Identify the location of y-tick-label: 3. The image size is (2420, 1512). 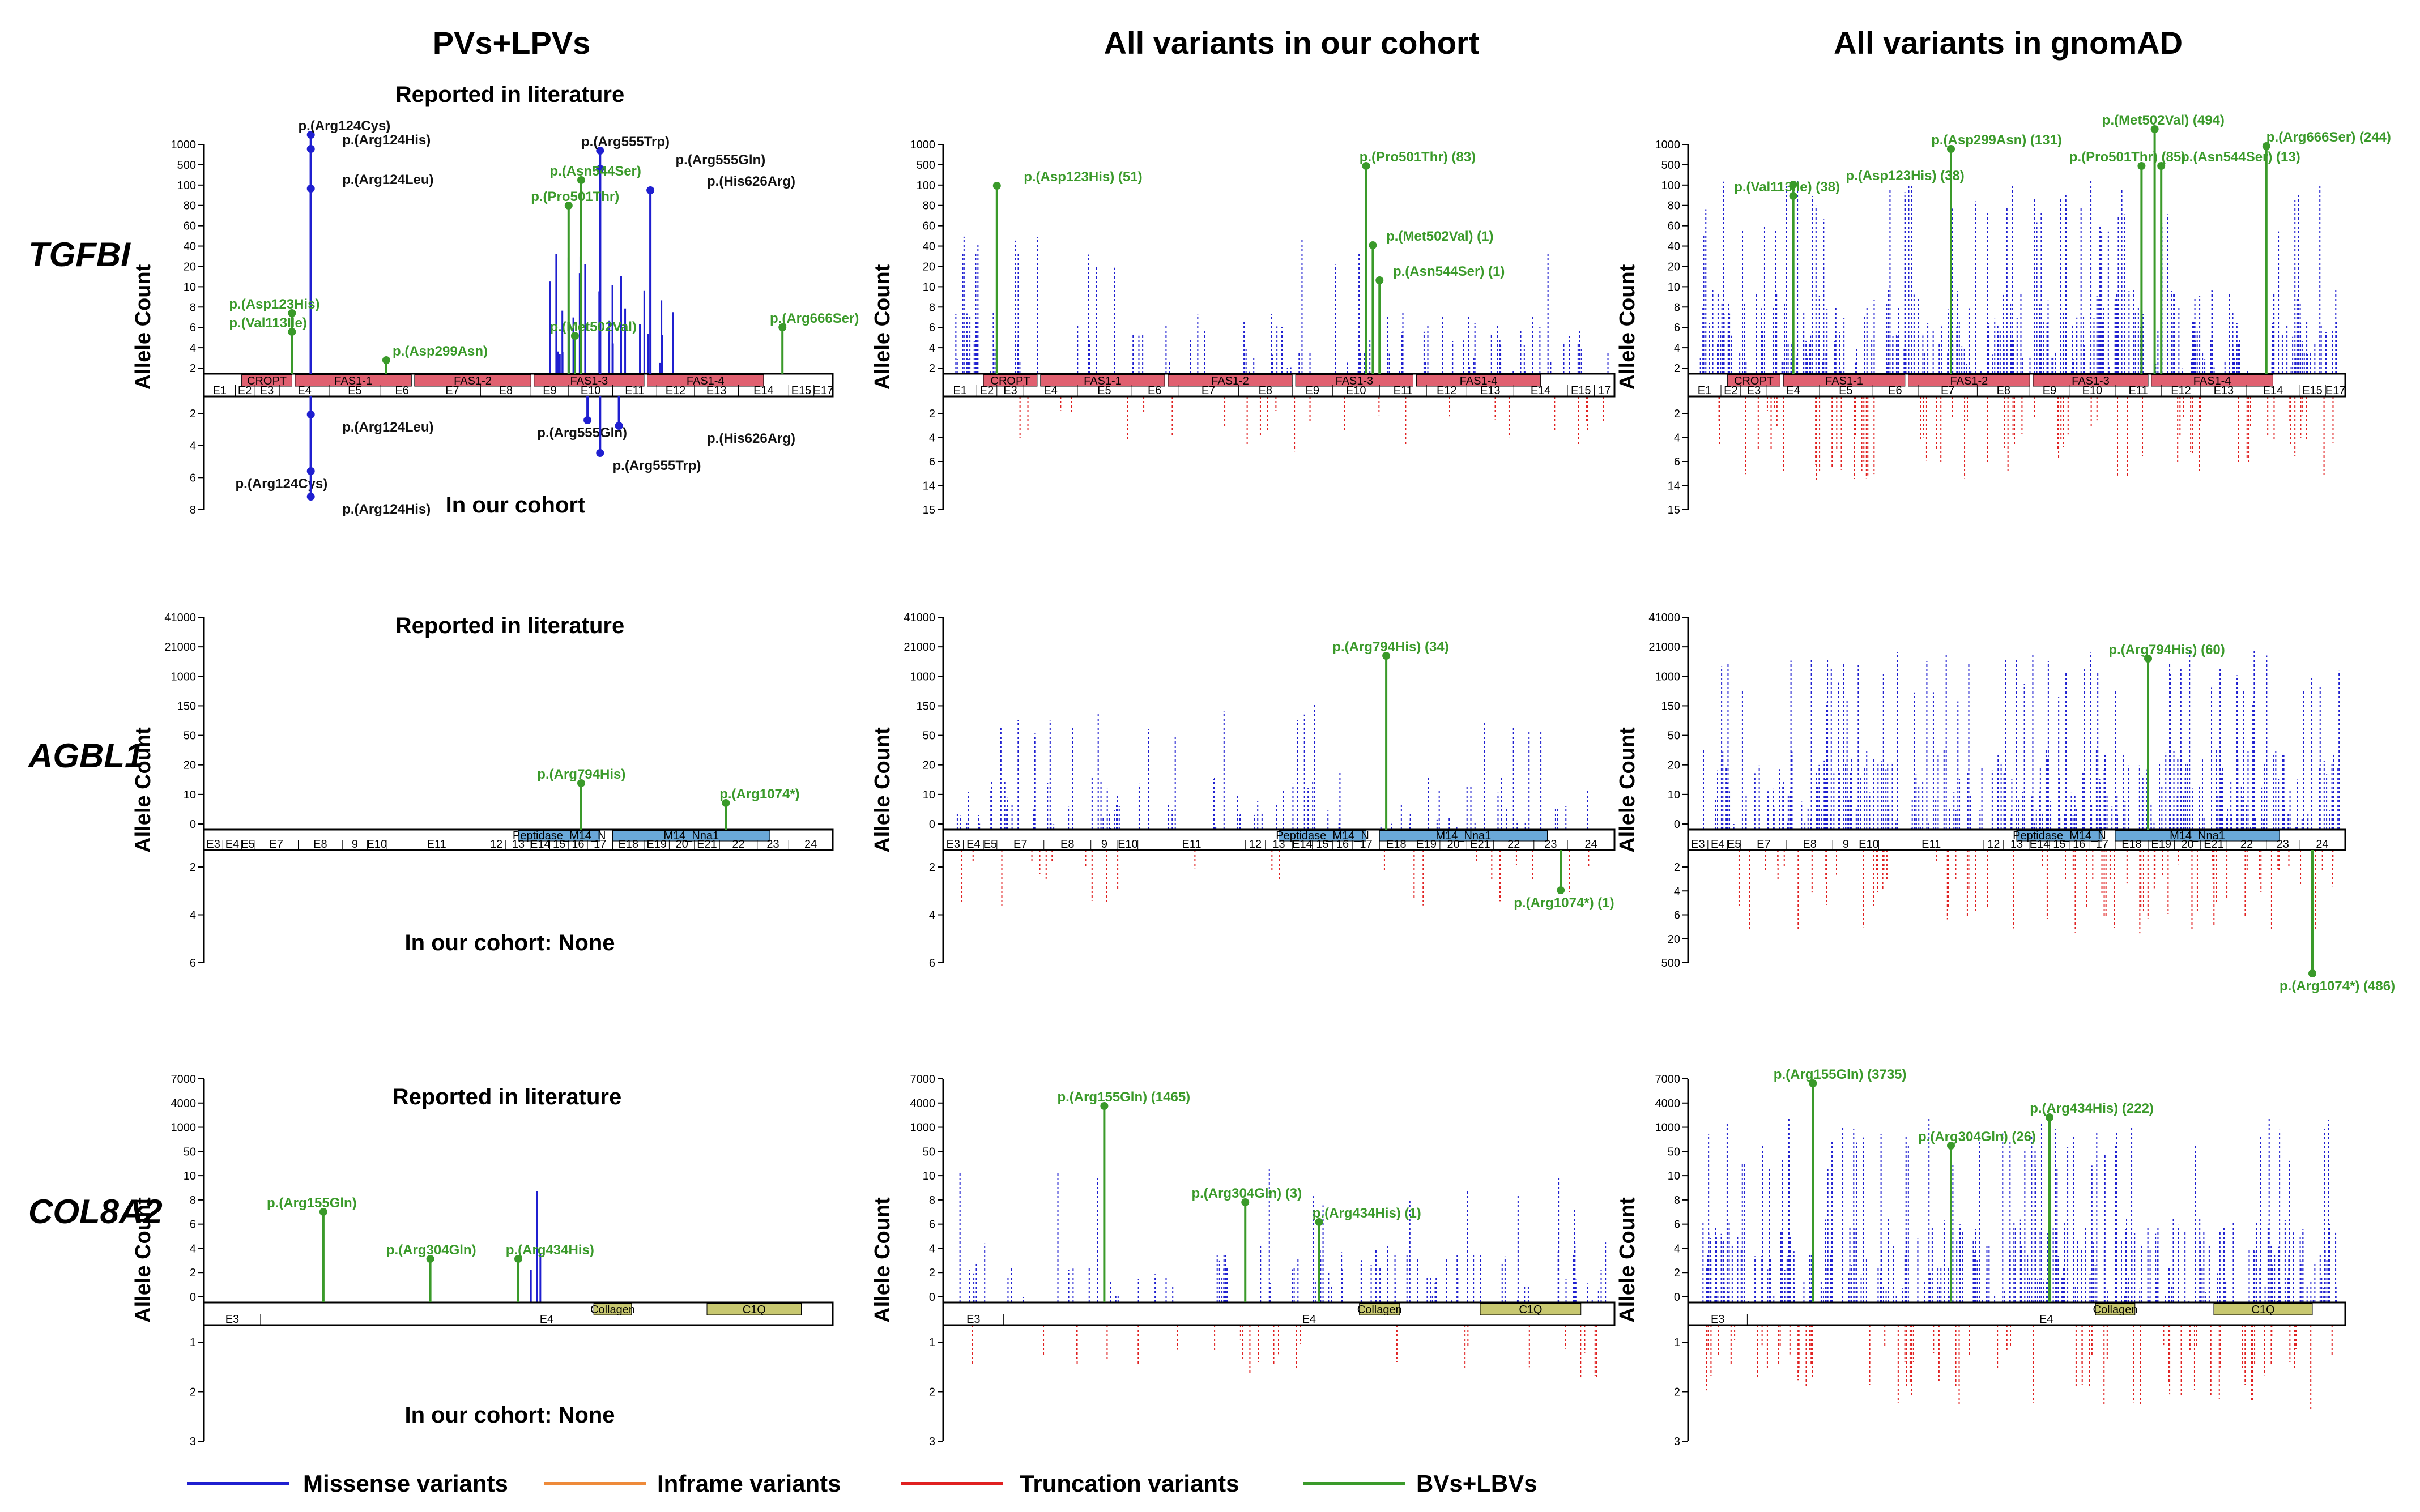
(1677, 1442).